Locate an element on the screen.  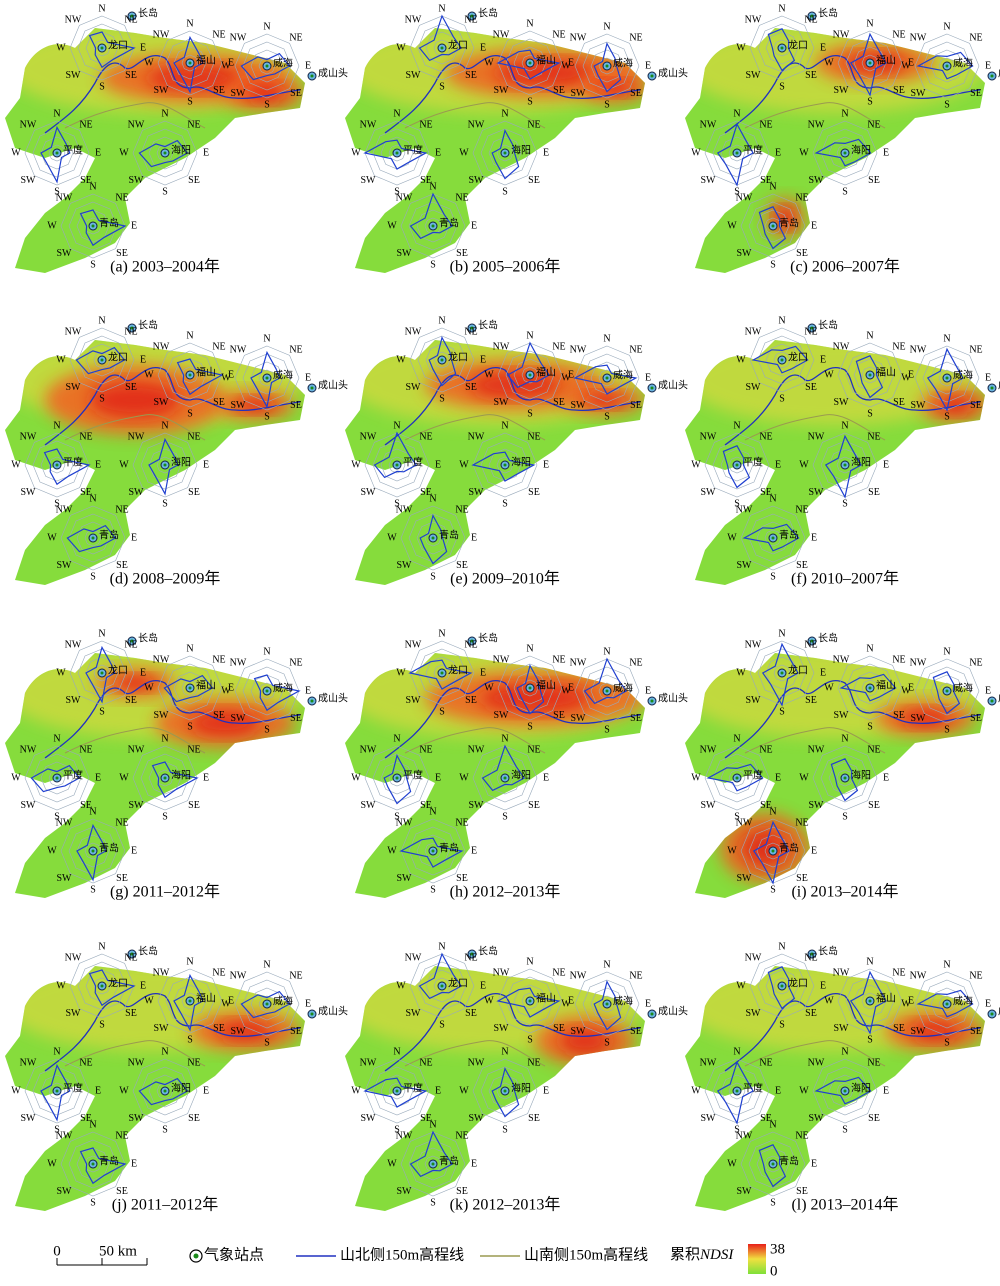
station-name: 长岛 is located at coordinates (828, 12).